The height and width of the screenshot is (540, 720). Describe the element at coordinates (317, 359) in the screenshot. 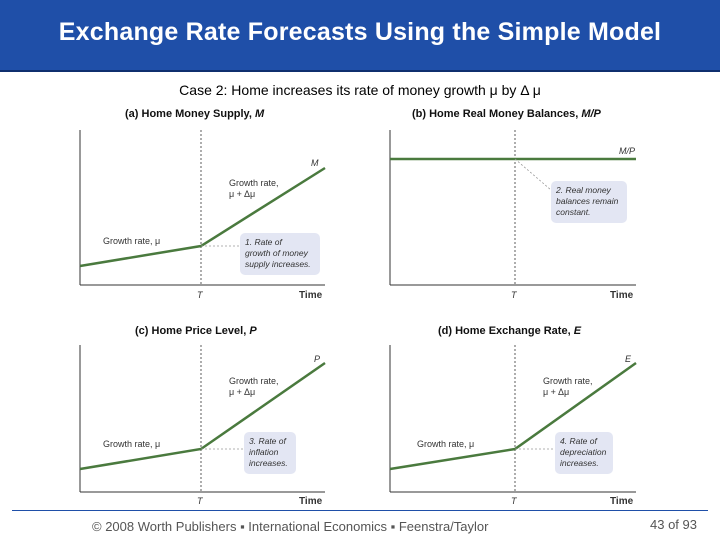

I see `panel-c-curve-label: P` at that location.